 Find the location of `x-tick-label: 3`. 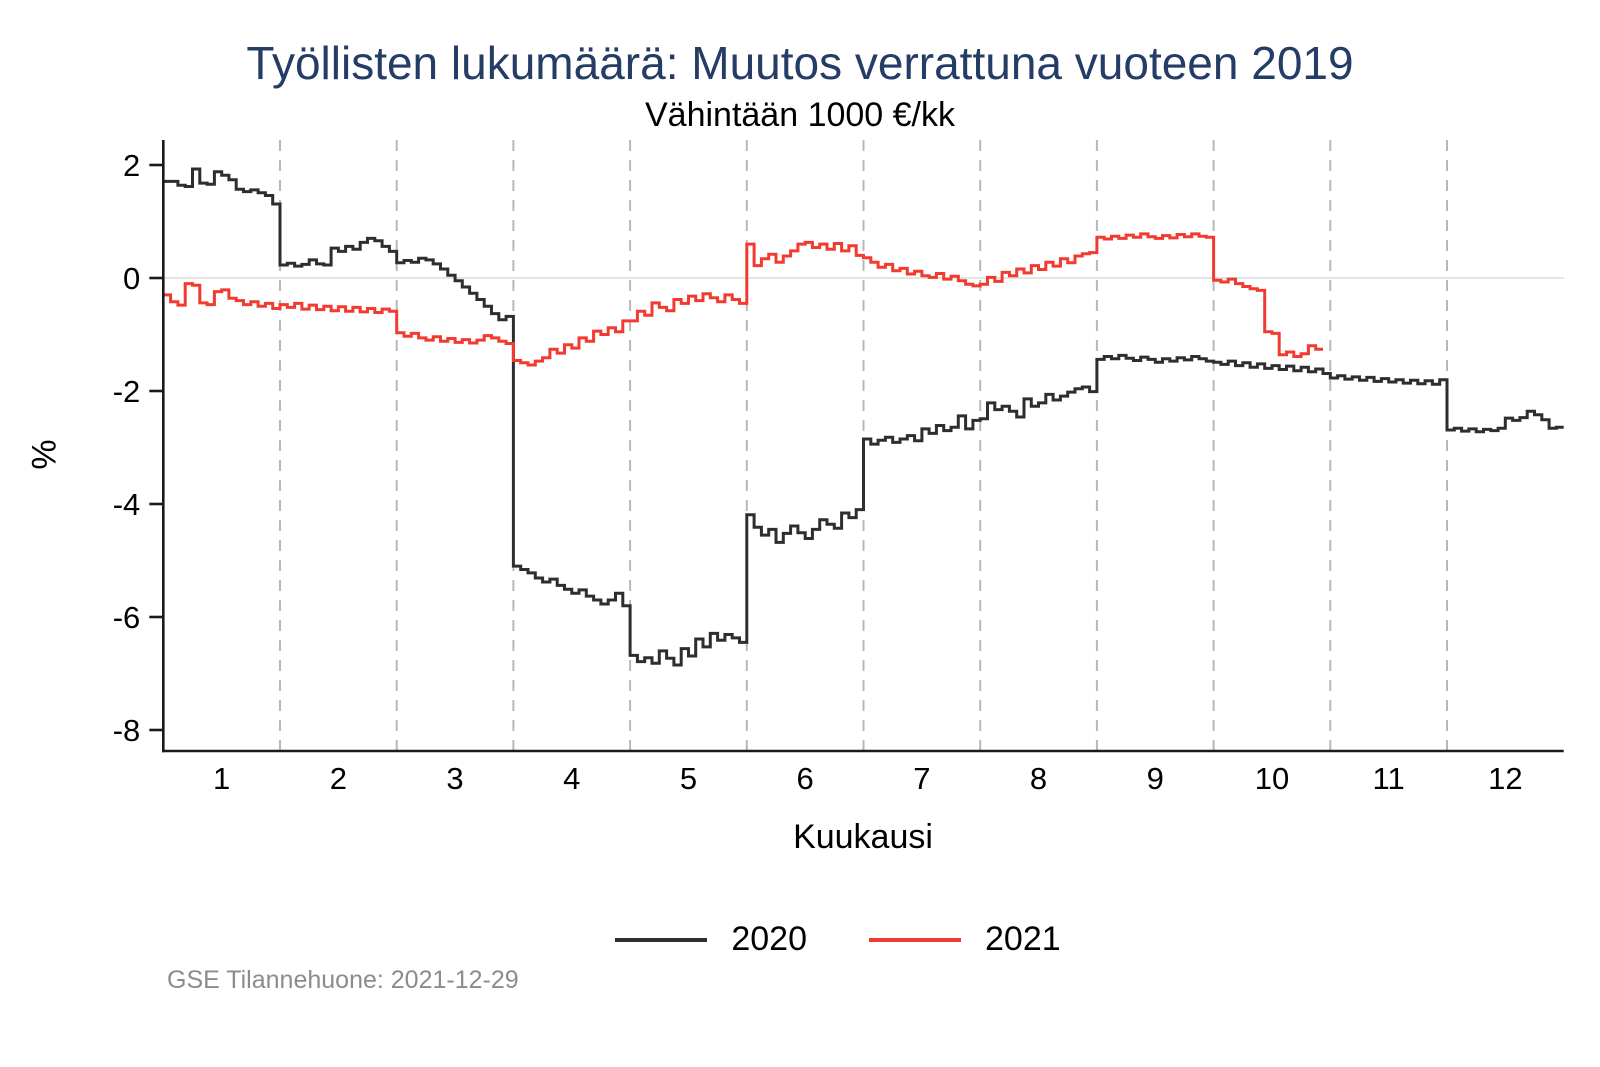

x-tick-label: 3 is located at coordinates (454, 778).